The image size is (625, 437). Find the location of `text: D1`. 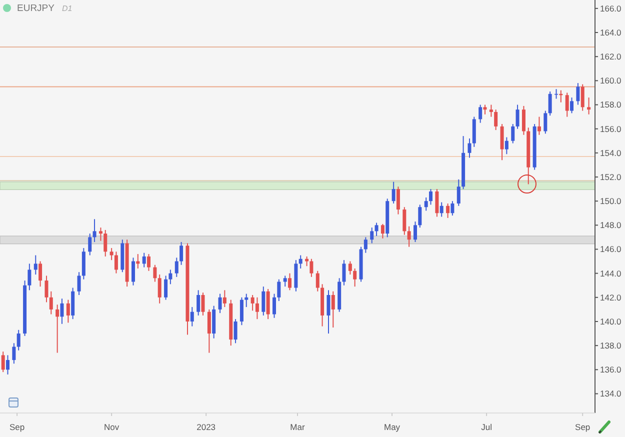

text: D1 is located at coordinates (67, 8).